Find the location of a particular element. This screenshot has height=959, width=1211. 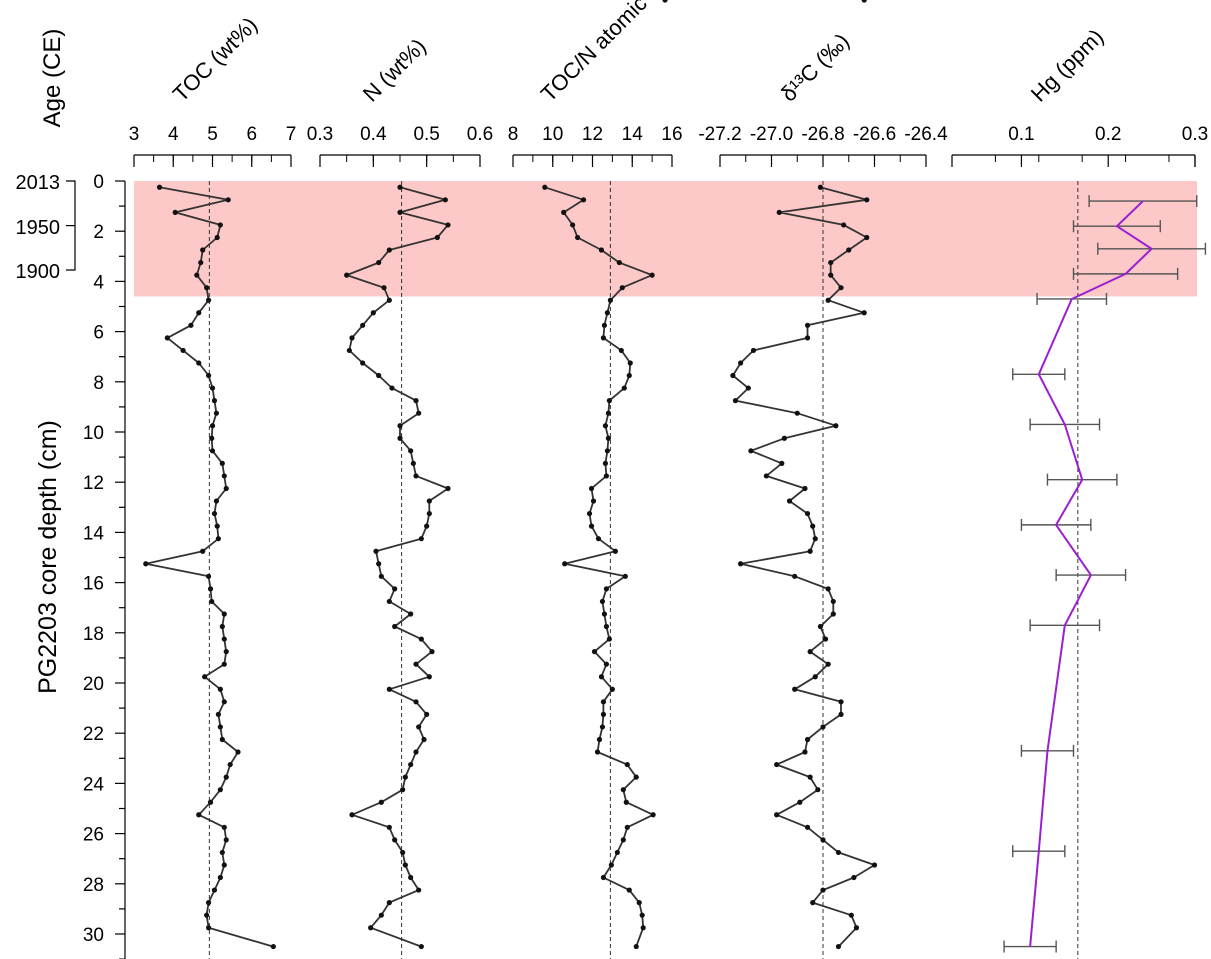

x-tick-label: 7 is located at coordinates (291, 134).